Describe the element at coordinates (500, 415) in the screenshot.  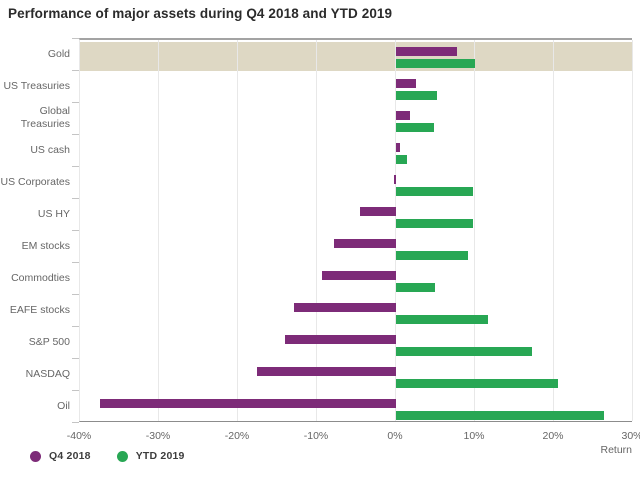
I see `bar-ytd-2019-oil` at that location.